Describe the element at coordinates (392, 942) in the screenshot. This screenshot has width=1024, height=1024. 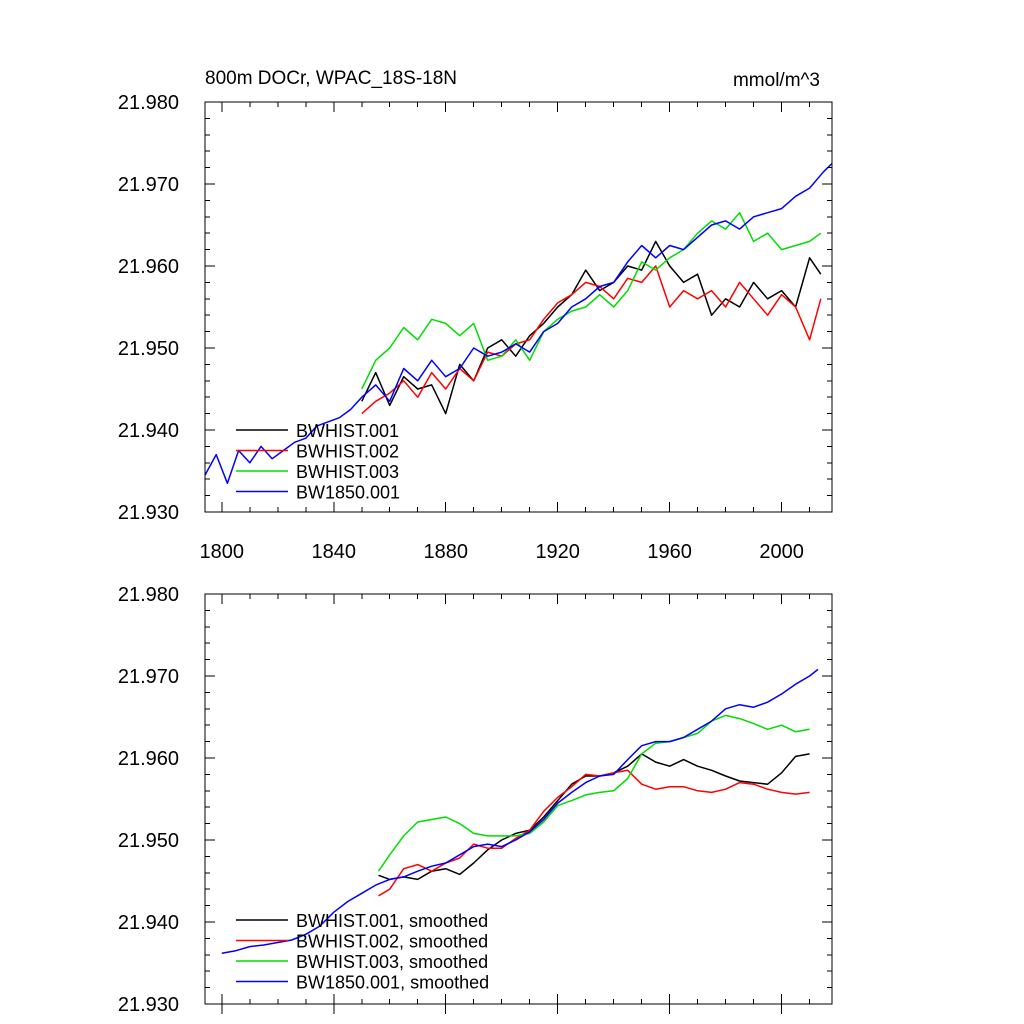
I see `legend-entry: BWHIST.002, smoothed` at that location.